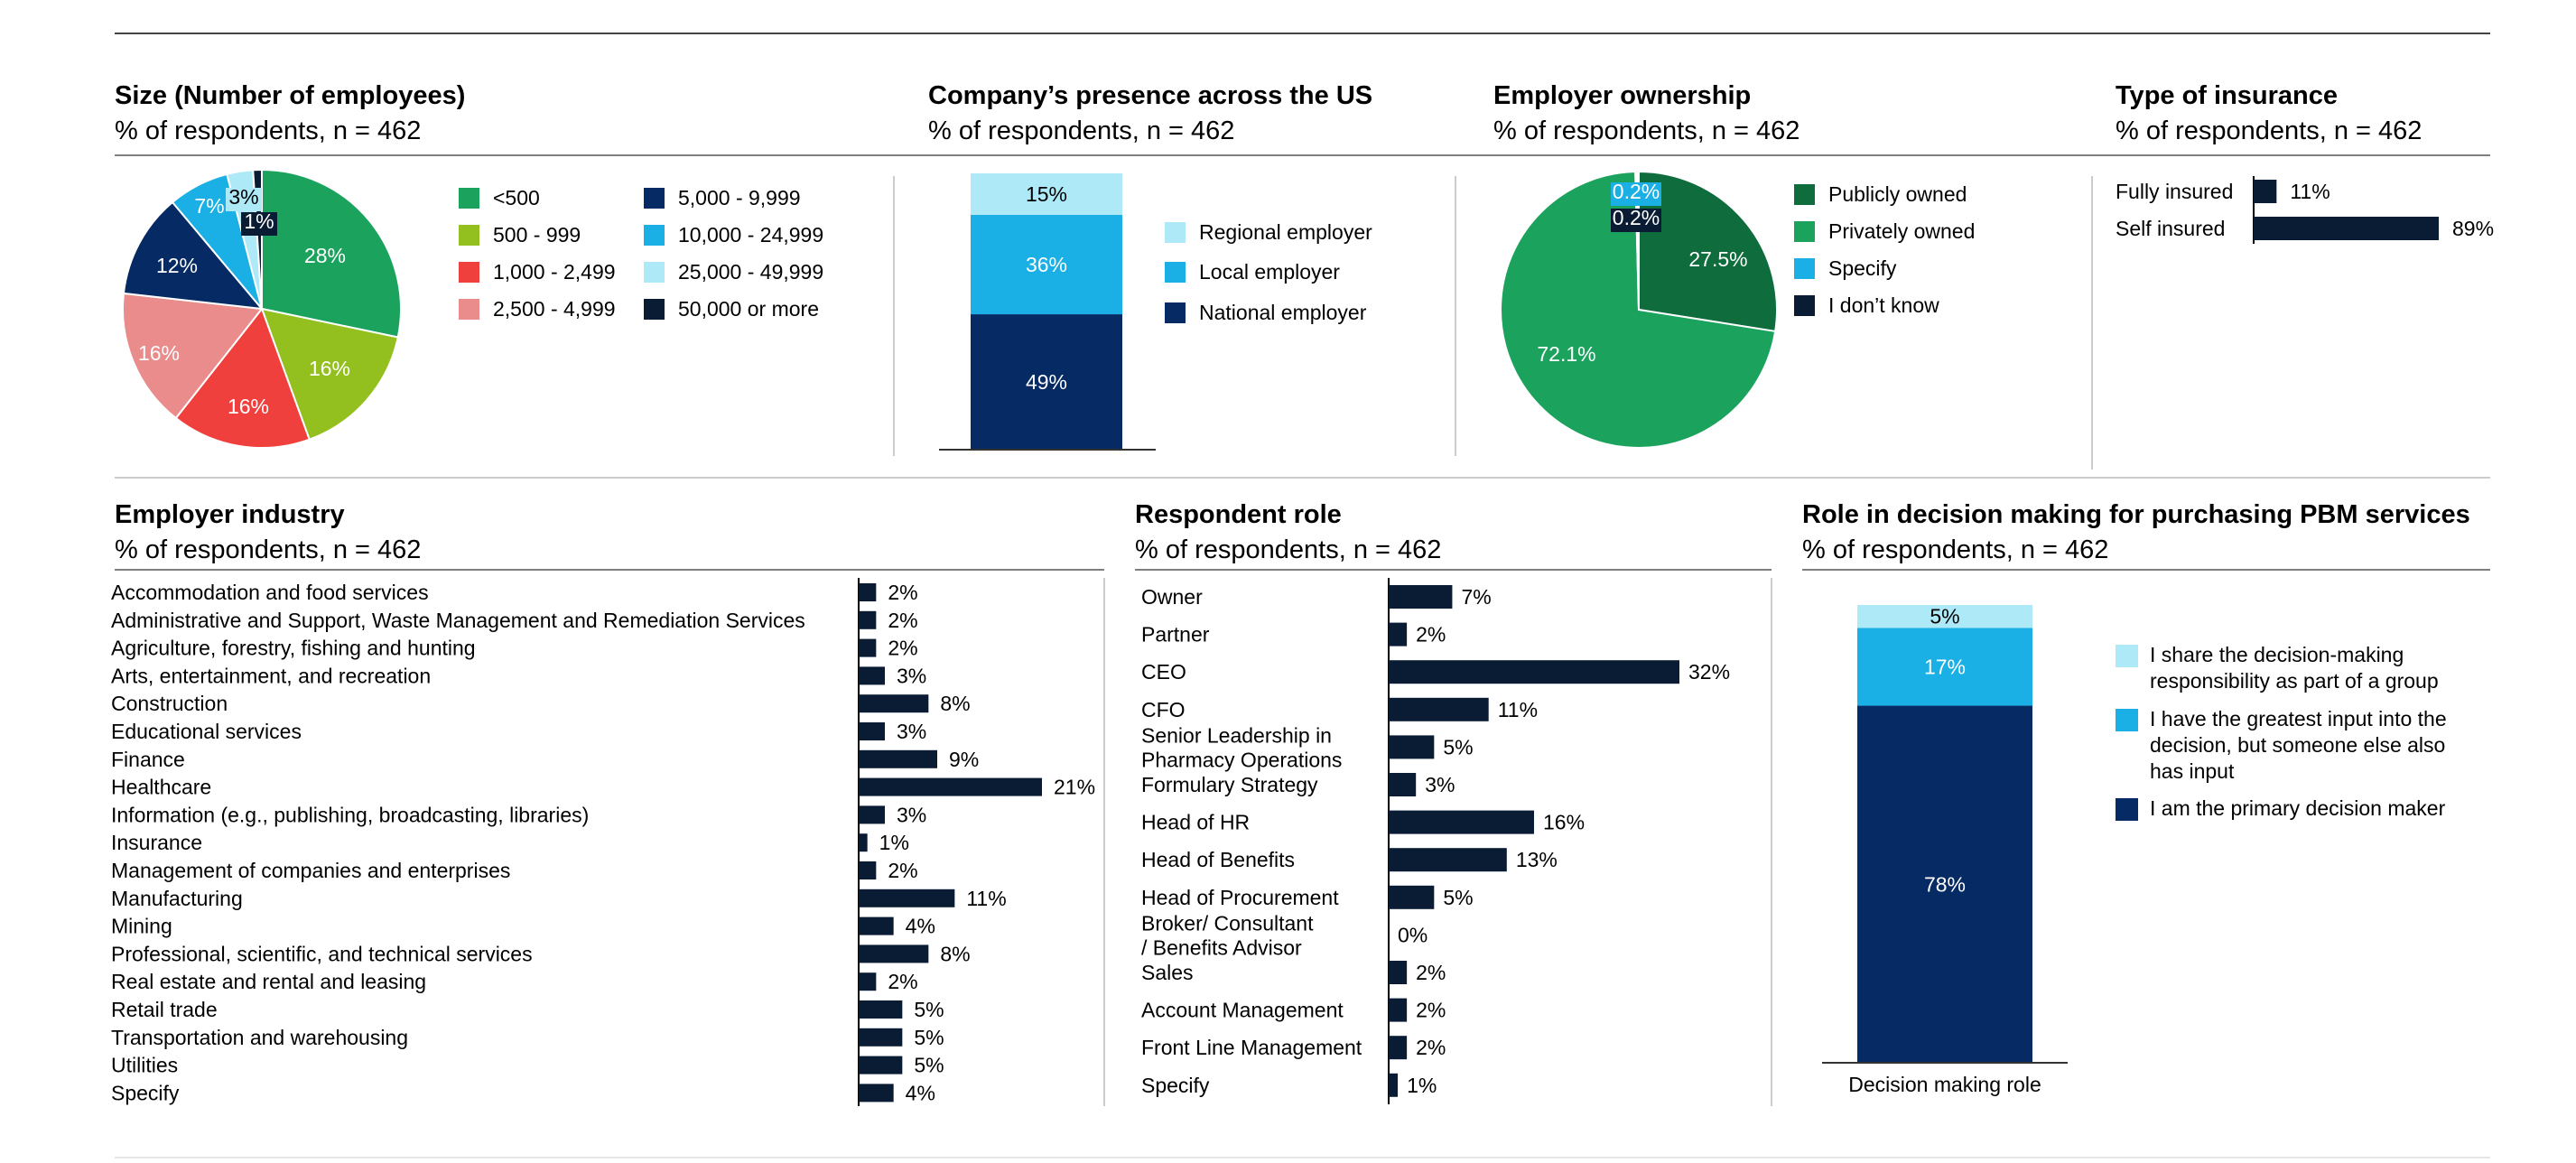 The image size is (2576, 1163). Describe the element at coordinates (929, 1037) in the screenshot. I see `industry-value-16: 5%` at that location.